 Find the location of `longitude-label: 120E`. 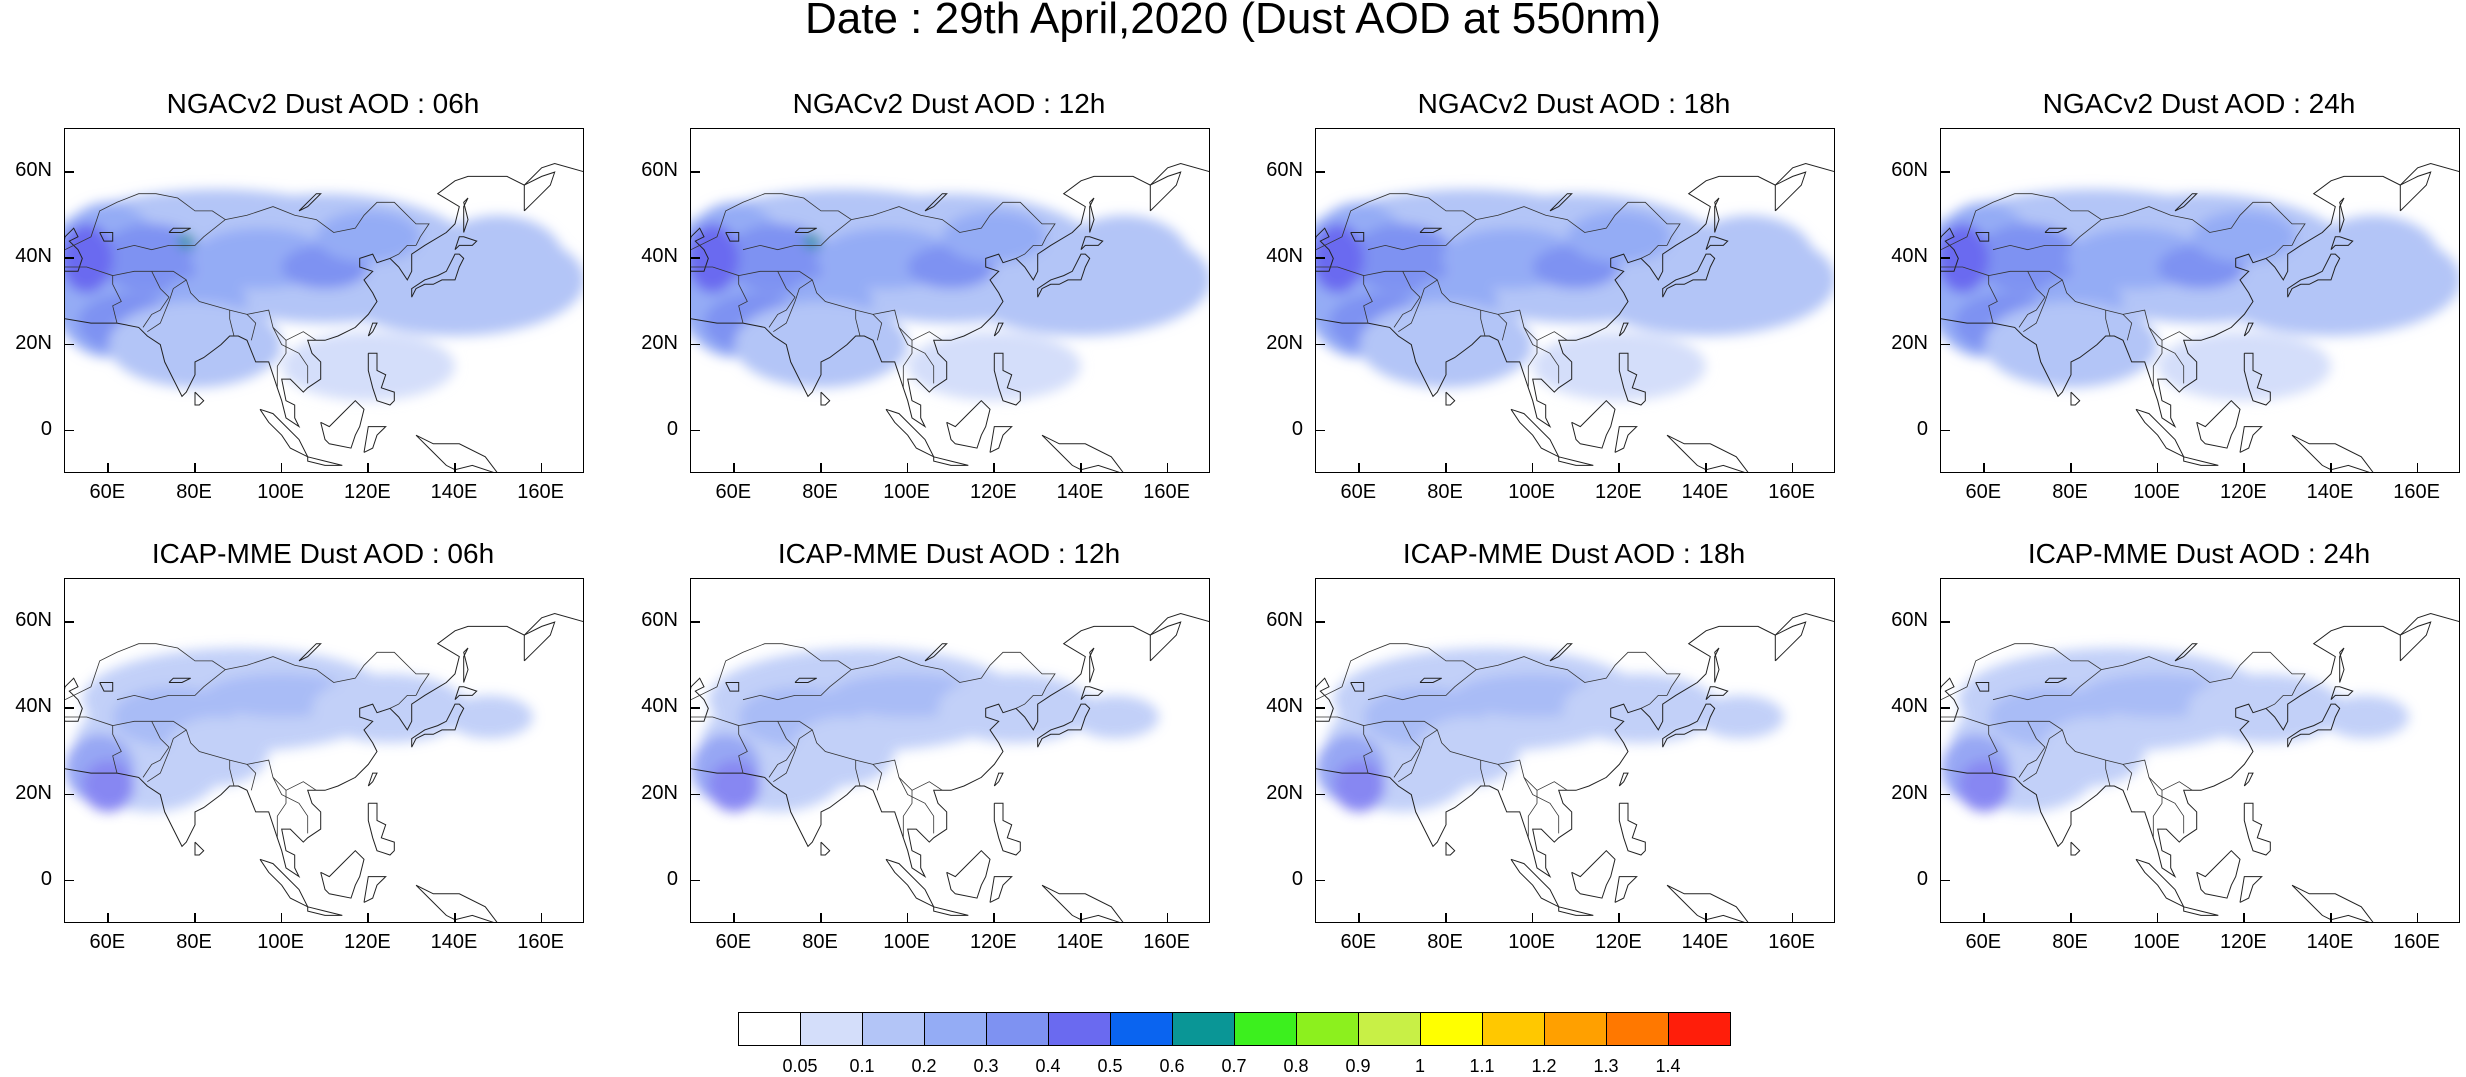

longitude-label: 120E is located at coordinates (1618, 492).